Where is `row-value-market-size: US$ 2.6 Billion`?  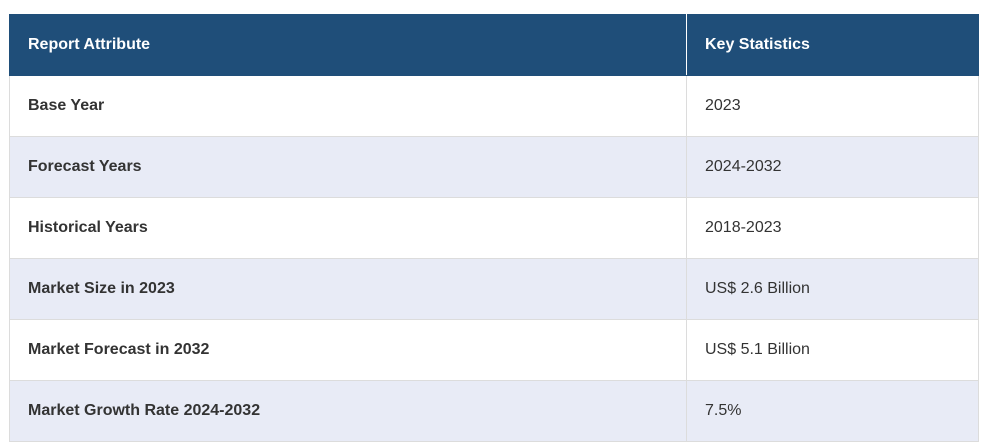 row-value-market-size: US$ 2.6 Billion is located at coordinates (832, 289).